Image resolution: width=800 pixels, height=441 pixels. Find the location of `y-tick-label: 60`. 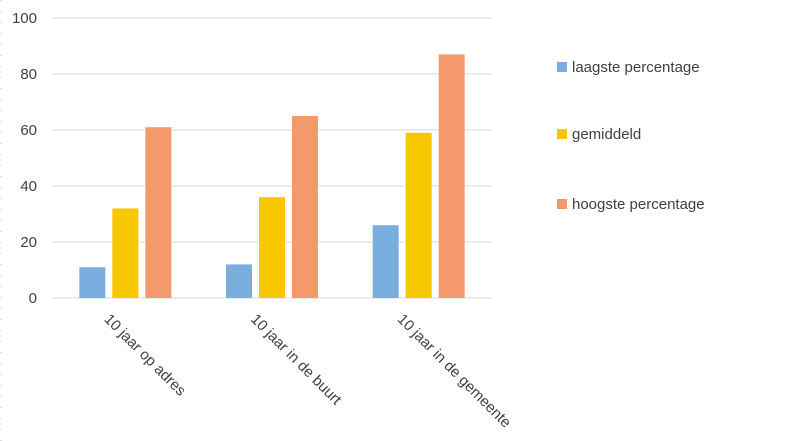

y-tick-label: 60 is located at coordinates (28, 130).